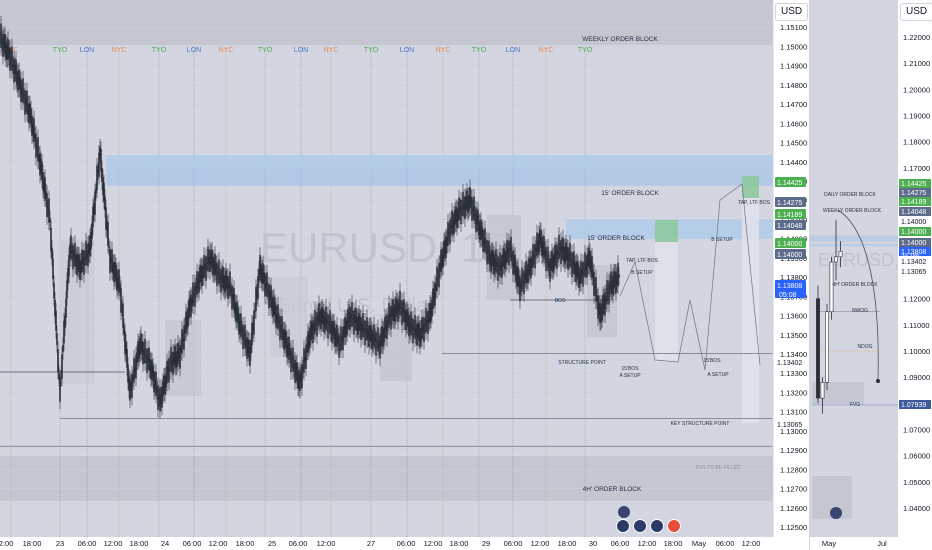 The width and height of the screenshot is (932, 550). Describe the element at coordinates (674, 526) in the screenshot. I see `flag-icon` at that location.